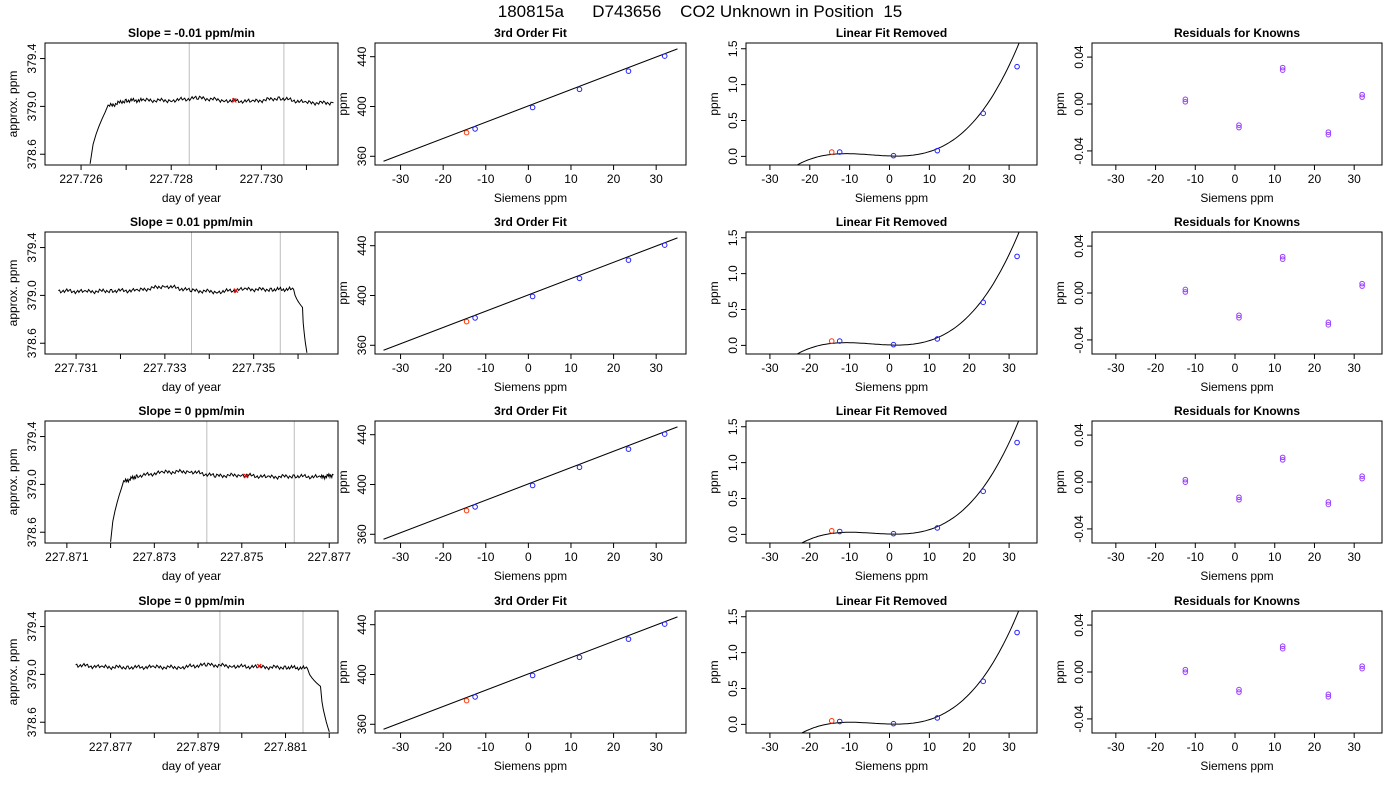 Image resolution: width=1400 pixels, height=800 pixels. What do you see at coordinates (32, 295) in the screenshot?
I see `y-tick-label: 379.0` at bounding box center [32, 295].